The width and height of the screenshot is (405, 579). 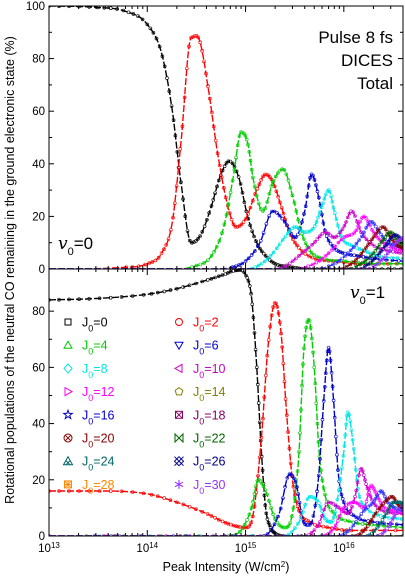 I want to click on legend-entry-j016: J0=16, so click(x=88, y=417).